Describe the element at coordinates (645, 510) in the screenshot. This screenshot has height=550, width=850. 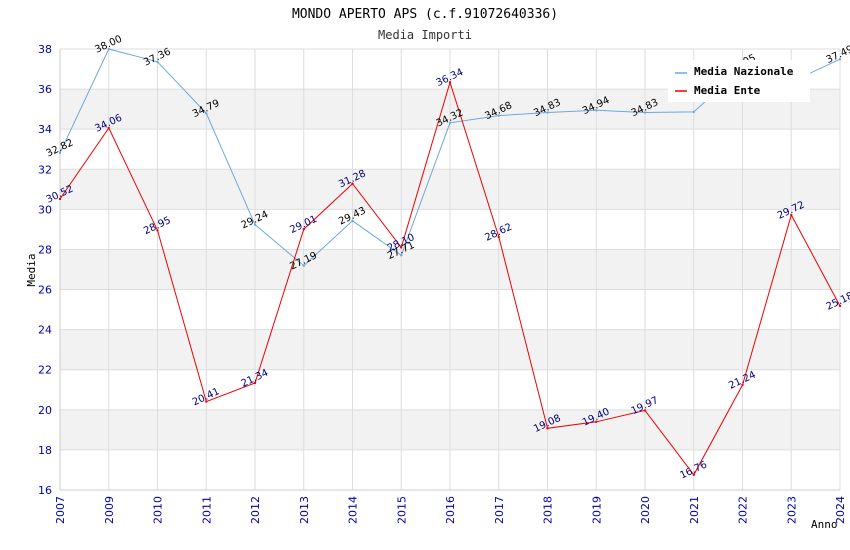
I see `x-tick-label: 2020` at that location.